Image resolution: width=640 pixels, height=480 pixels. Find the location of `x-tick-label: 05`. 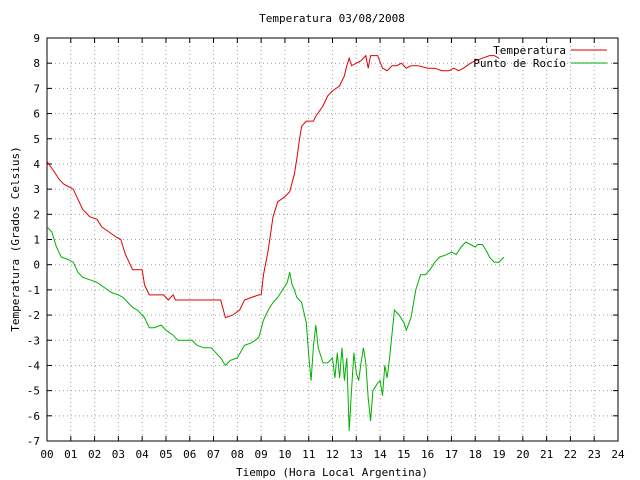

x-tick-label: 05 is located at coordinates (165, 454).